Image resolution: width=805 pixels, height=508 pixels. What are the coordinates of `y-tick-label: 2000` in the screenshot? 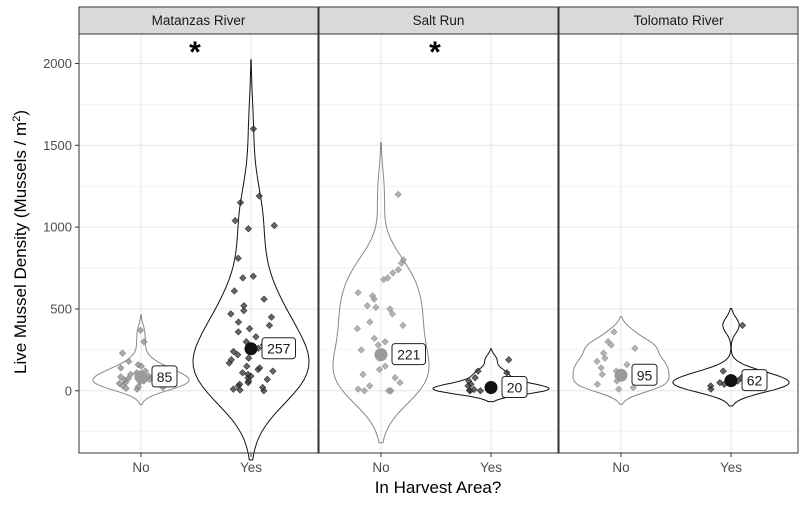 It's located at (57, 63).